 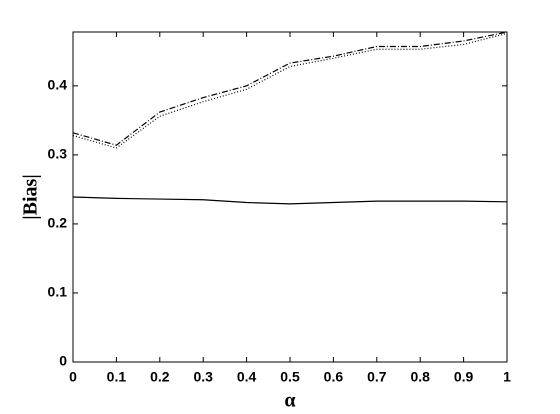 I want to click on x-axis-label: α, so click(x=289, y=401).